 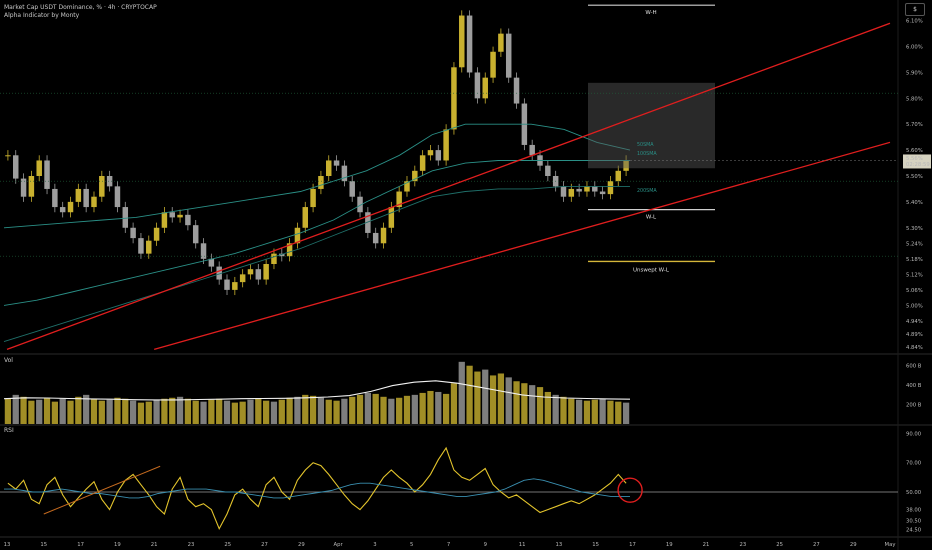 I want to click on rsi-line, so click(x=317, y=488).